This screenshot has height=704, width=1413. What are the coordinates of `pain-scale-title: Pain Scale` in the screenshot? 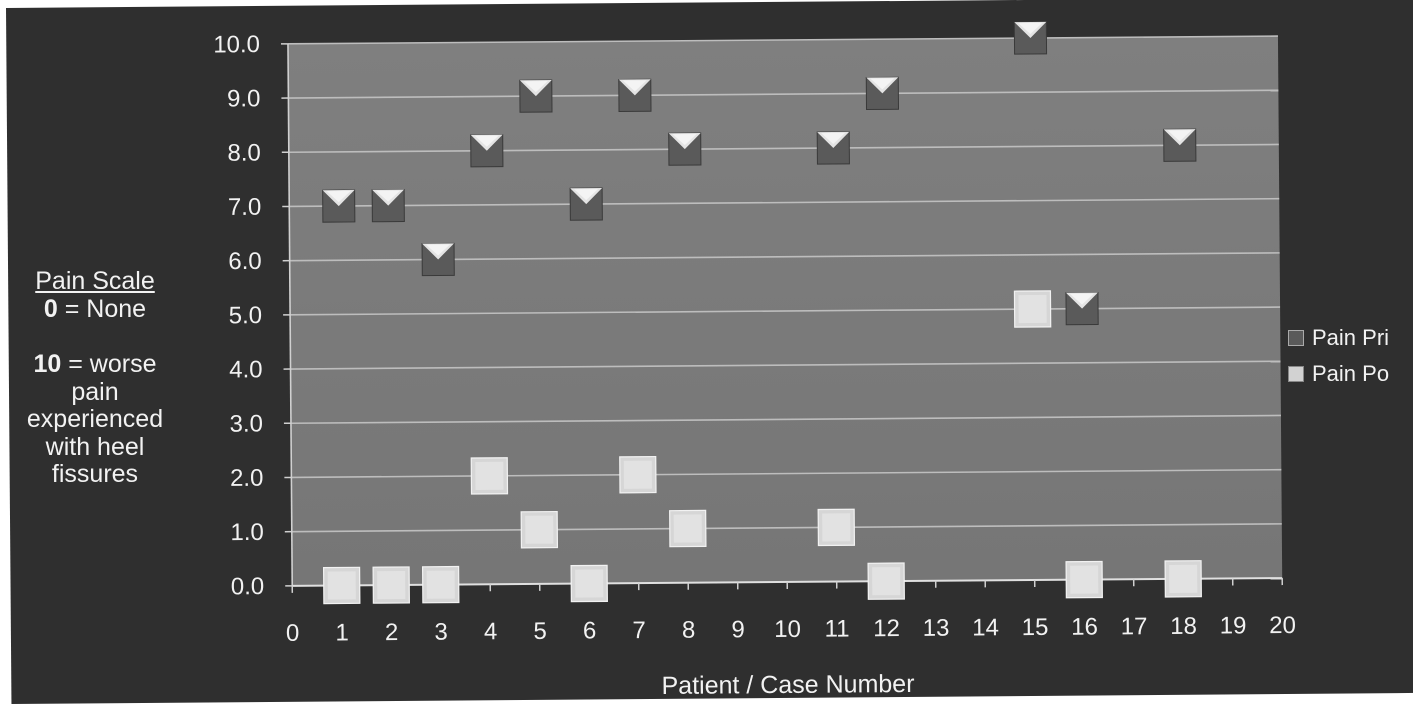 It's located at (95, 281).